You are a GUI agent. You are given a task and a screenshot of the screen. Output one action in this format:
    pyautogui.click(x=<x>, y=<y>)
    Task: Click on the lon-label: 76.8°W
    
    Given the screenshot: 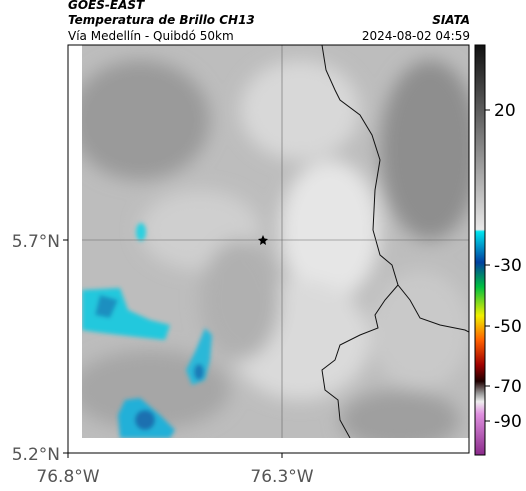 What is the action you would take?
    pyautogui.click(x=67, y=477)
    